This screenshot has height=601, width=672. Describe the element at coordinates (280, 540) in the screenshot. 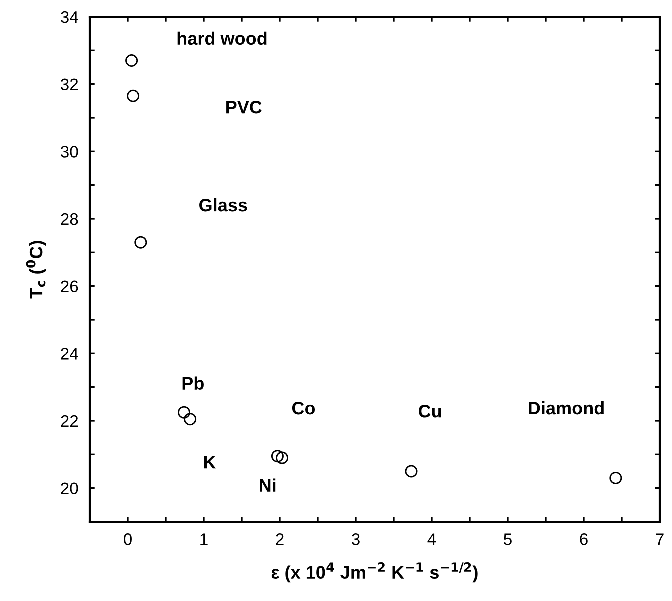

I see `x-tick-label: 2` at that location.